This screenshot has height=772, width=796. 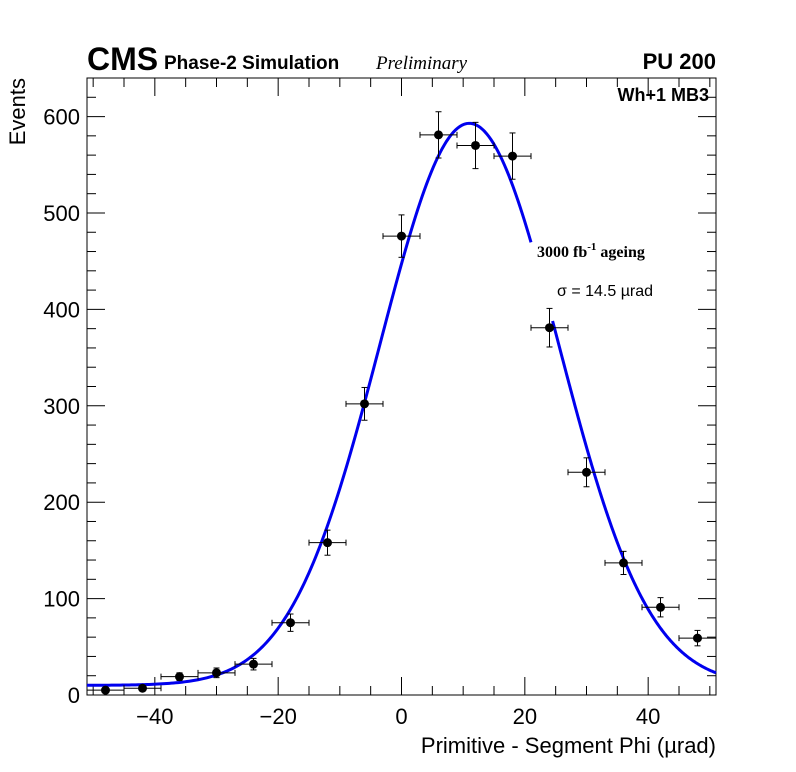 I want to click on y-tick-label: 300, so click(x=61, y=406).